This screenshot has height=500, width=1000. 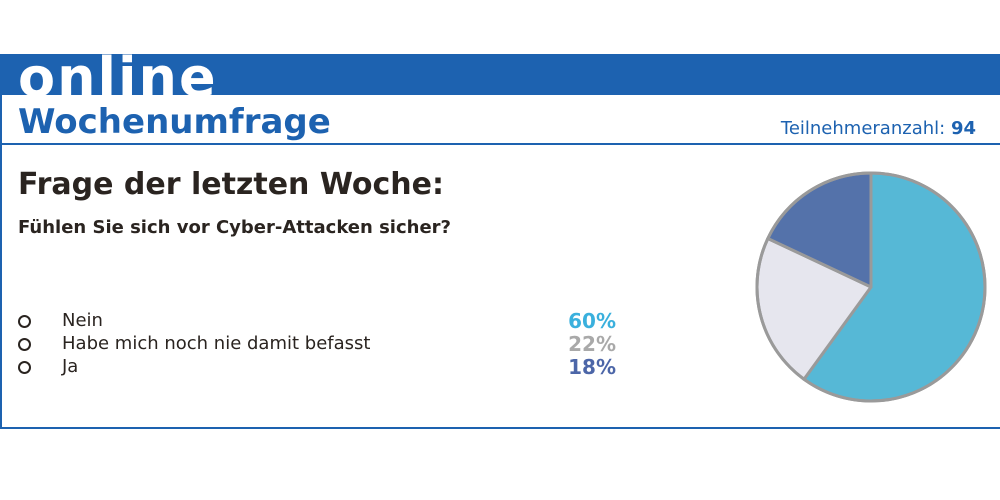 I want to click on answer-row-nein: Nein 60%, so click(x=318, y=321).